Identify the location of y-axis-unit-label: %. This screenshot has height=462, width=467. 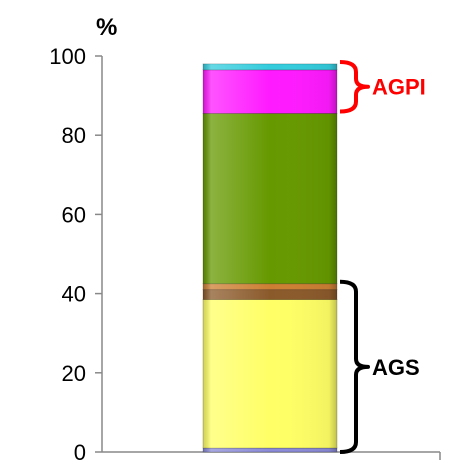
(106, 27).